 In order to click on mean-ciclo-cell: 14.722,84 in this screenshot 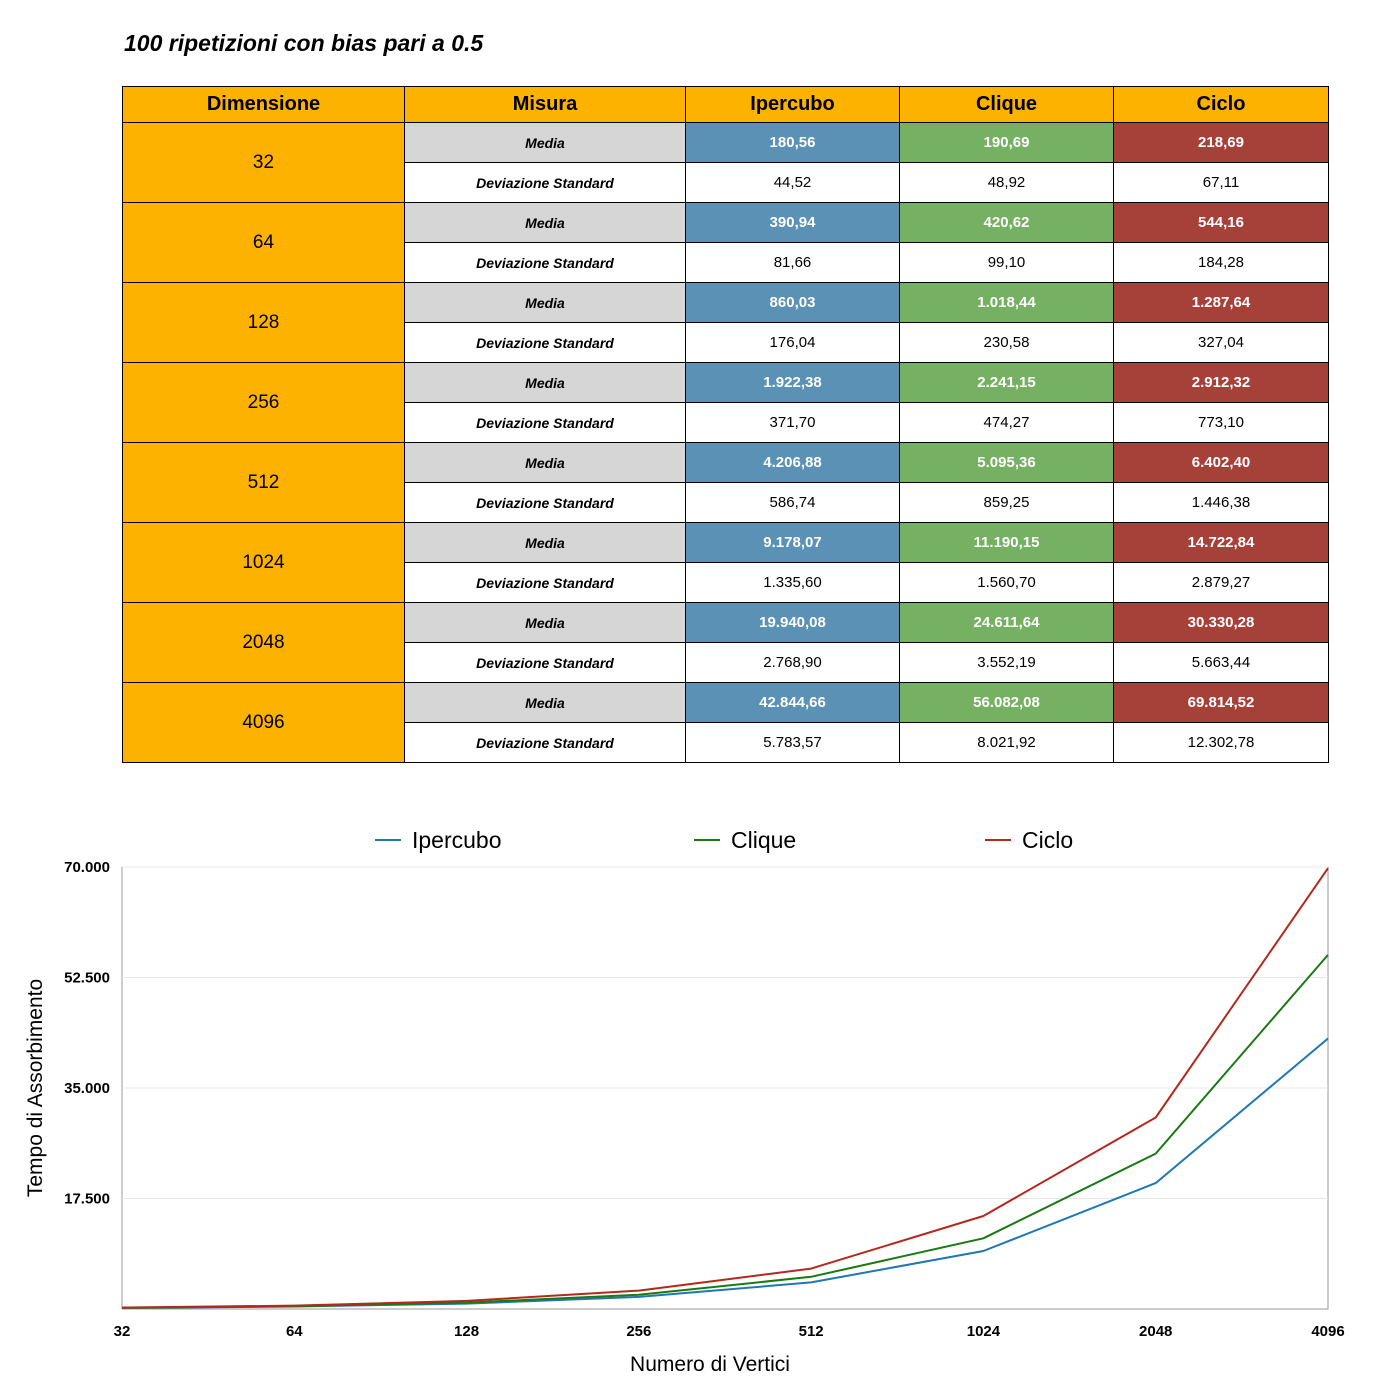, I will do `click(1221, 542)`.